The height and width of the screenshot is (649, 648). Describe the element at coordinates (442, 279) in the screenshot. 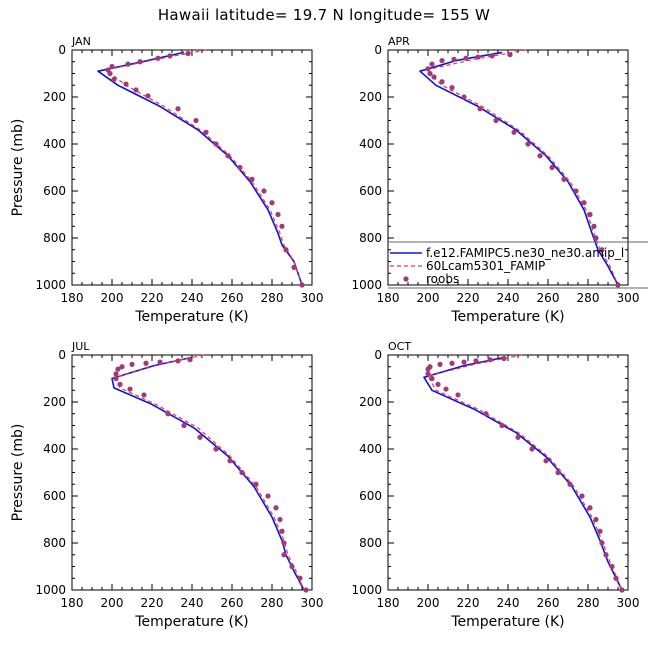

I see `panel-apr-legend-label-roobs: roobs` at that location.